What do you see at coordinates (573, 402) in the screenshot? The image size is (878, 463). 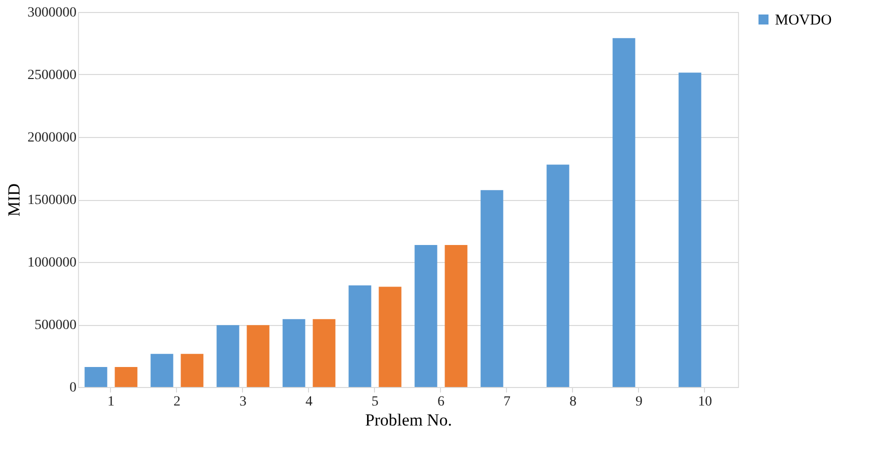 I see `x-tick-label: 8` at bounding box center [573, 402].